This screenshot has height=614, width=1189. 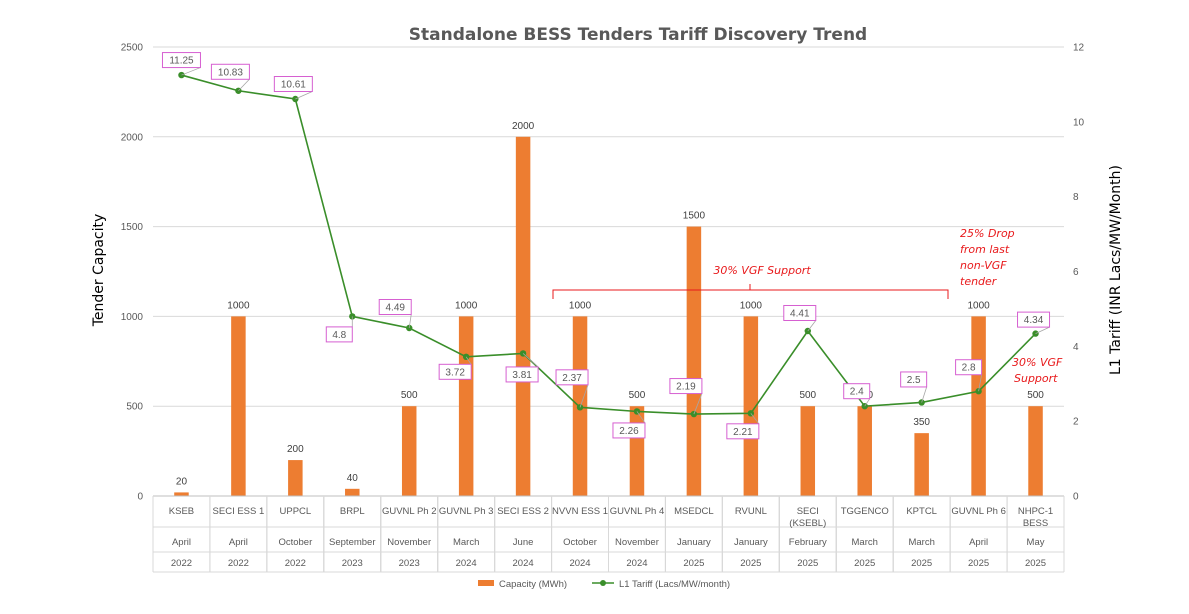 What do you see at coordinates (1034, 320) in the screenshot?
I see `tariff-value-label: 4.34` at bounding box center [1034, 320].